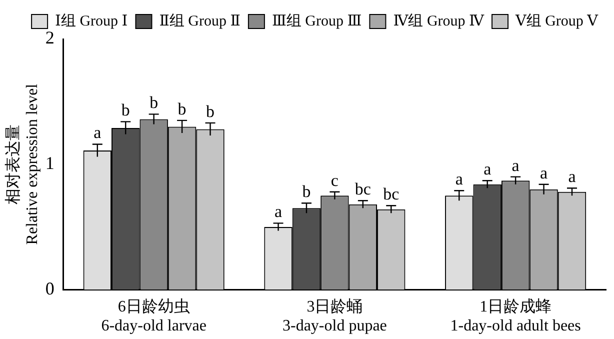  Describe the element at coordinates (334, 180) in the screenshot. I see `data-label: c` at that location.